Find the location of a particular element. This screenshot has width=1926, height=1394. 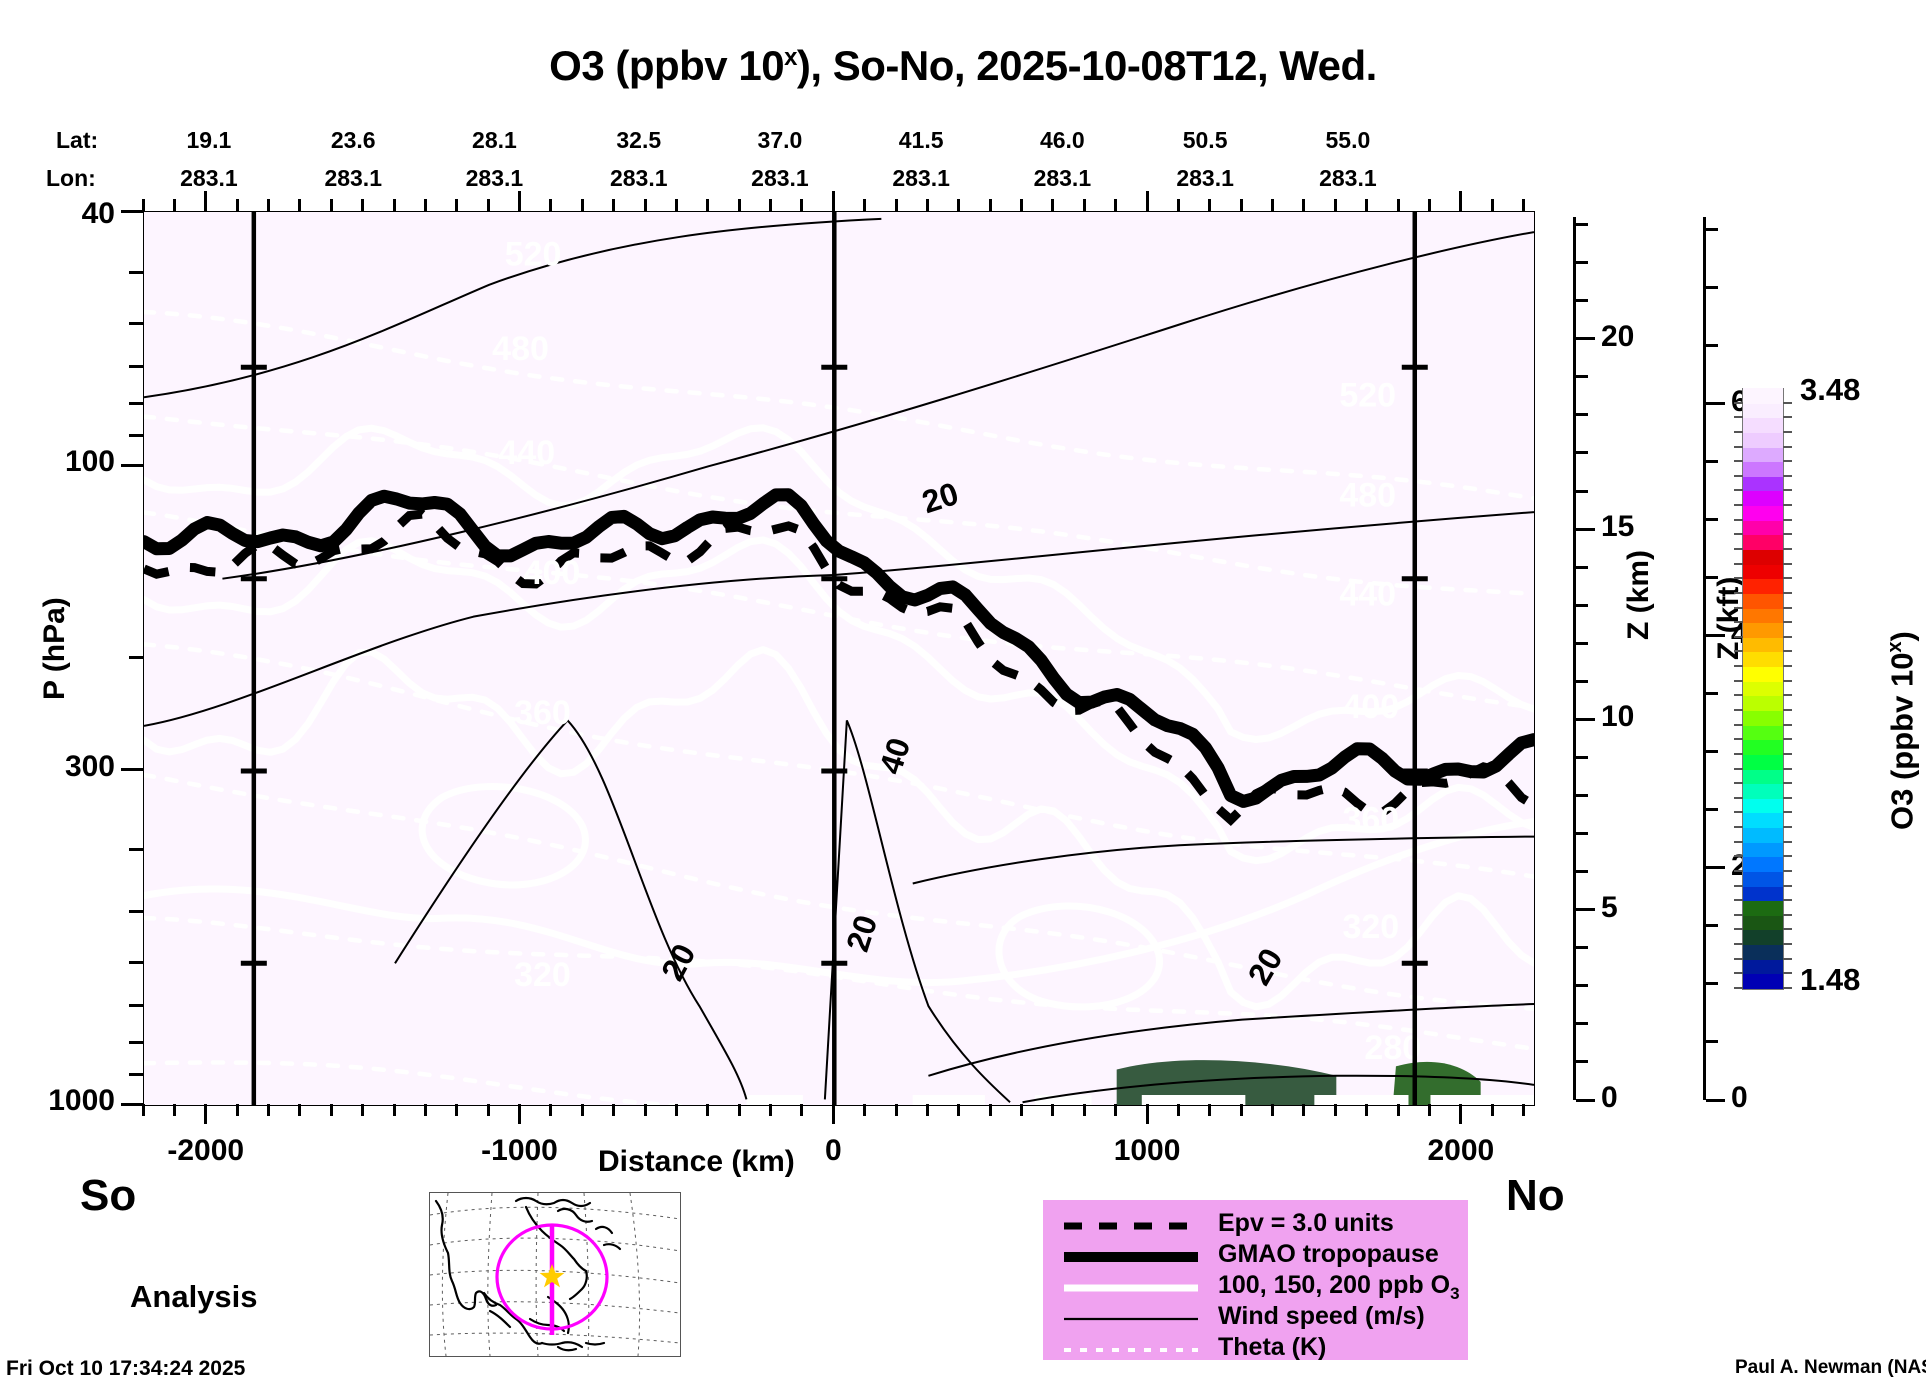

distance-tick-label--1000: -1000 is located at coordinates (519, 1150).